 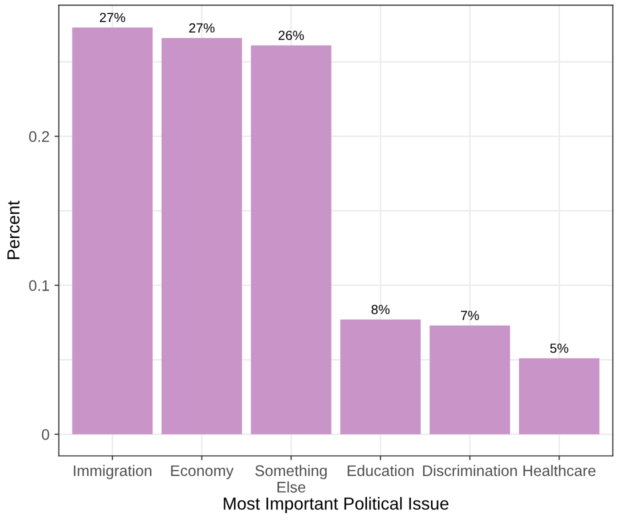 I want to click on data-label: 7%, so click(x=469, y=315).